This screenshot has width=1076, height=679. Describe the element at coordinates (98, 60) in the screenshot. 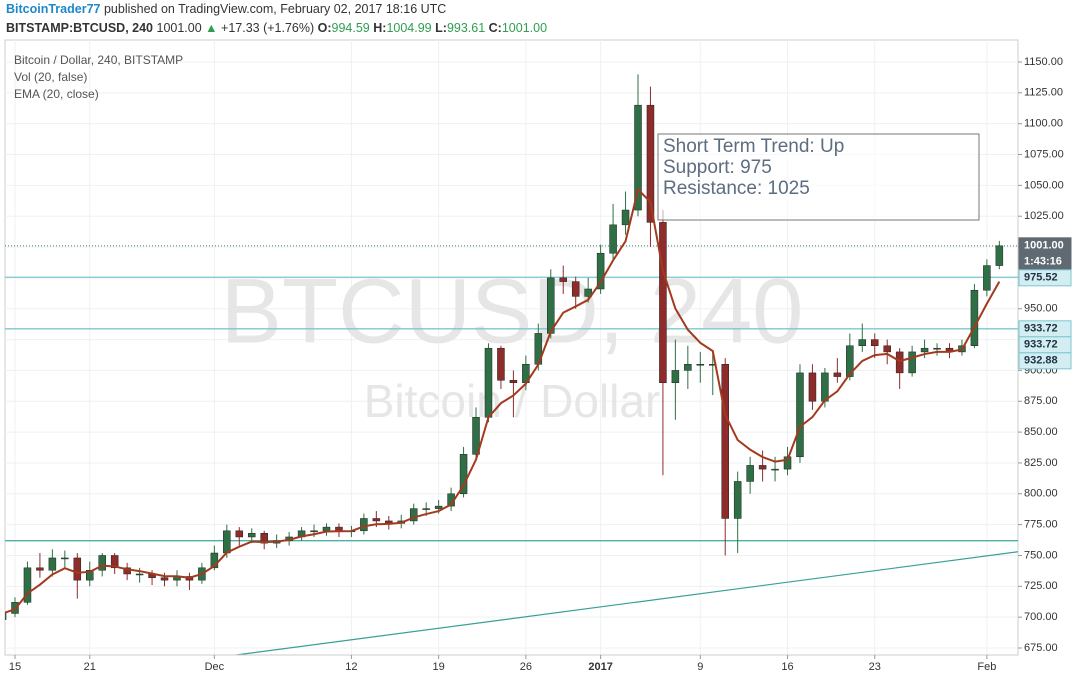

I see `legend-entry: Bitcoin / Dollar, 240, BITSTAMP` at that location.